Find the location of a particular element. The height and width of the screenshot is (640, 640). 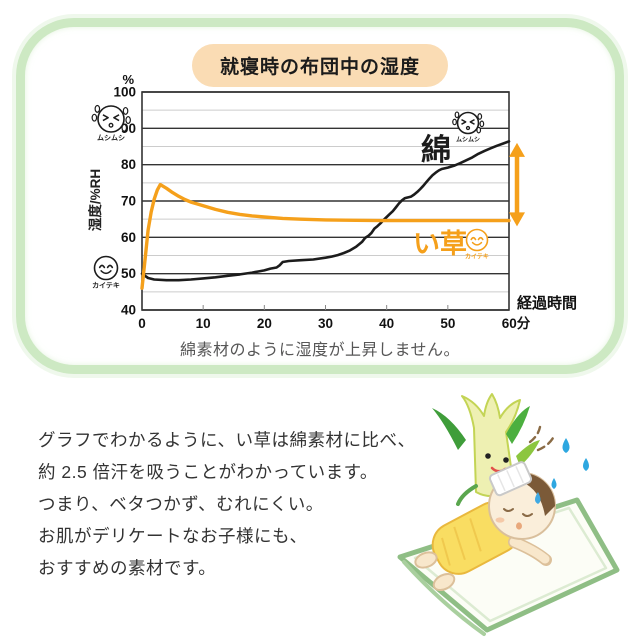

chart-title-badge: 就寝時の布団中の湿度 is located at coordinates (320, 65).